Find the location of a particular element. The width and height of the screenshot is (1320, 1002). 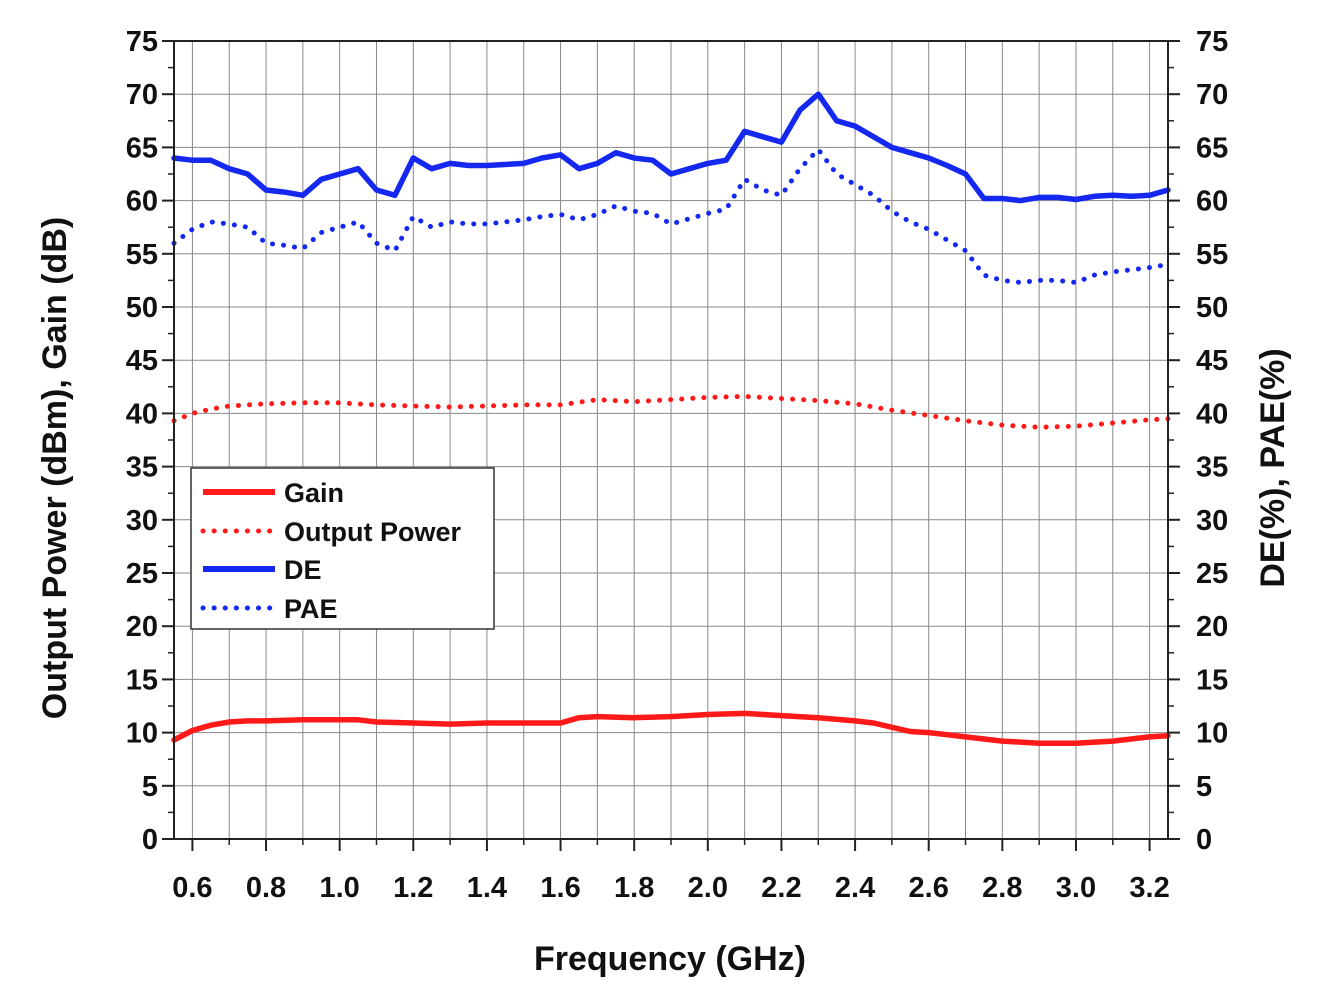

legend-output-power-label: Output Power is located at coordinates (372, 532).